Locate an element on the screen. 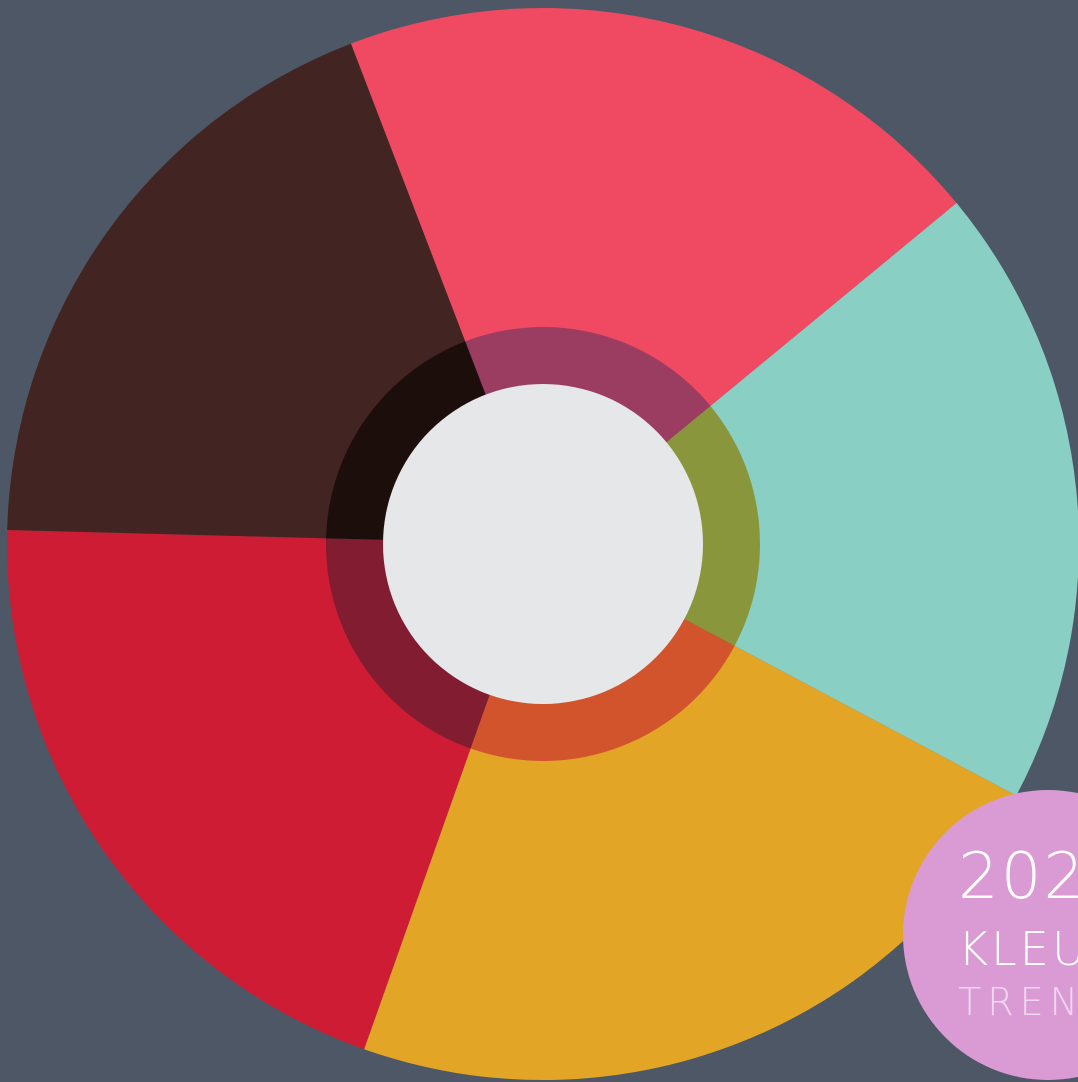  red-segment-inner-ring is located at coordinates (407, 643).